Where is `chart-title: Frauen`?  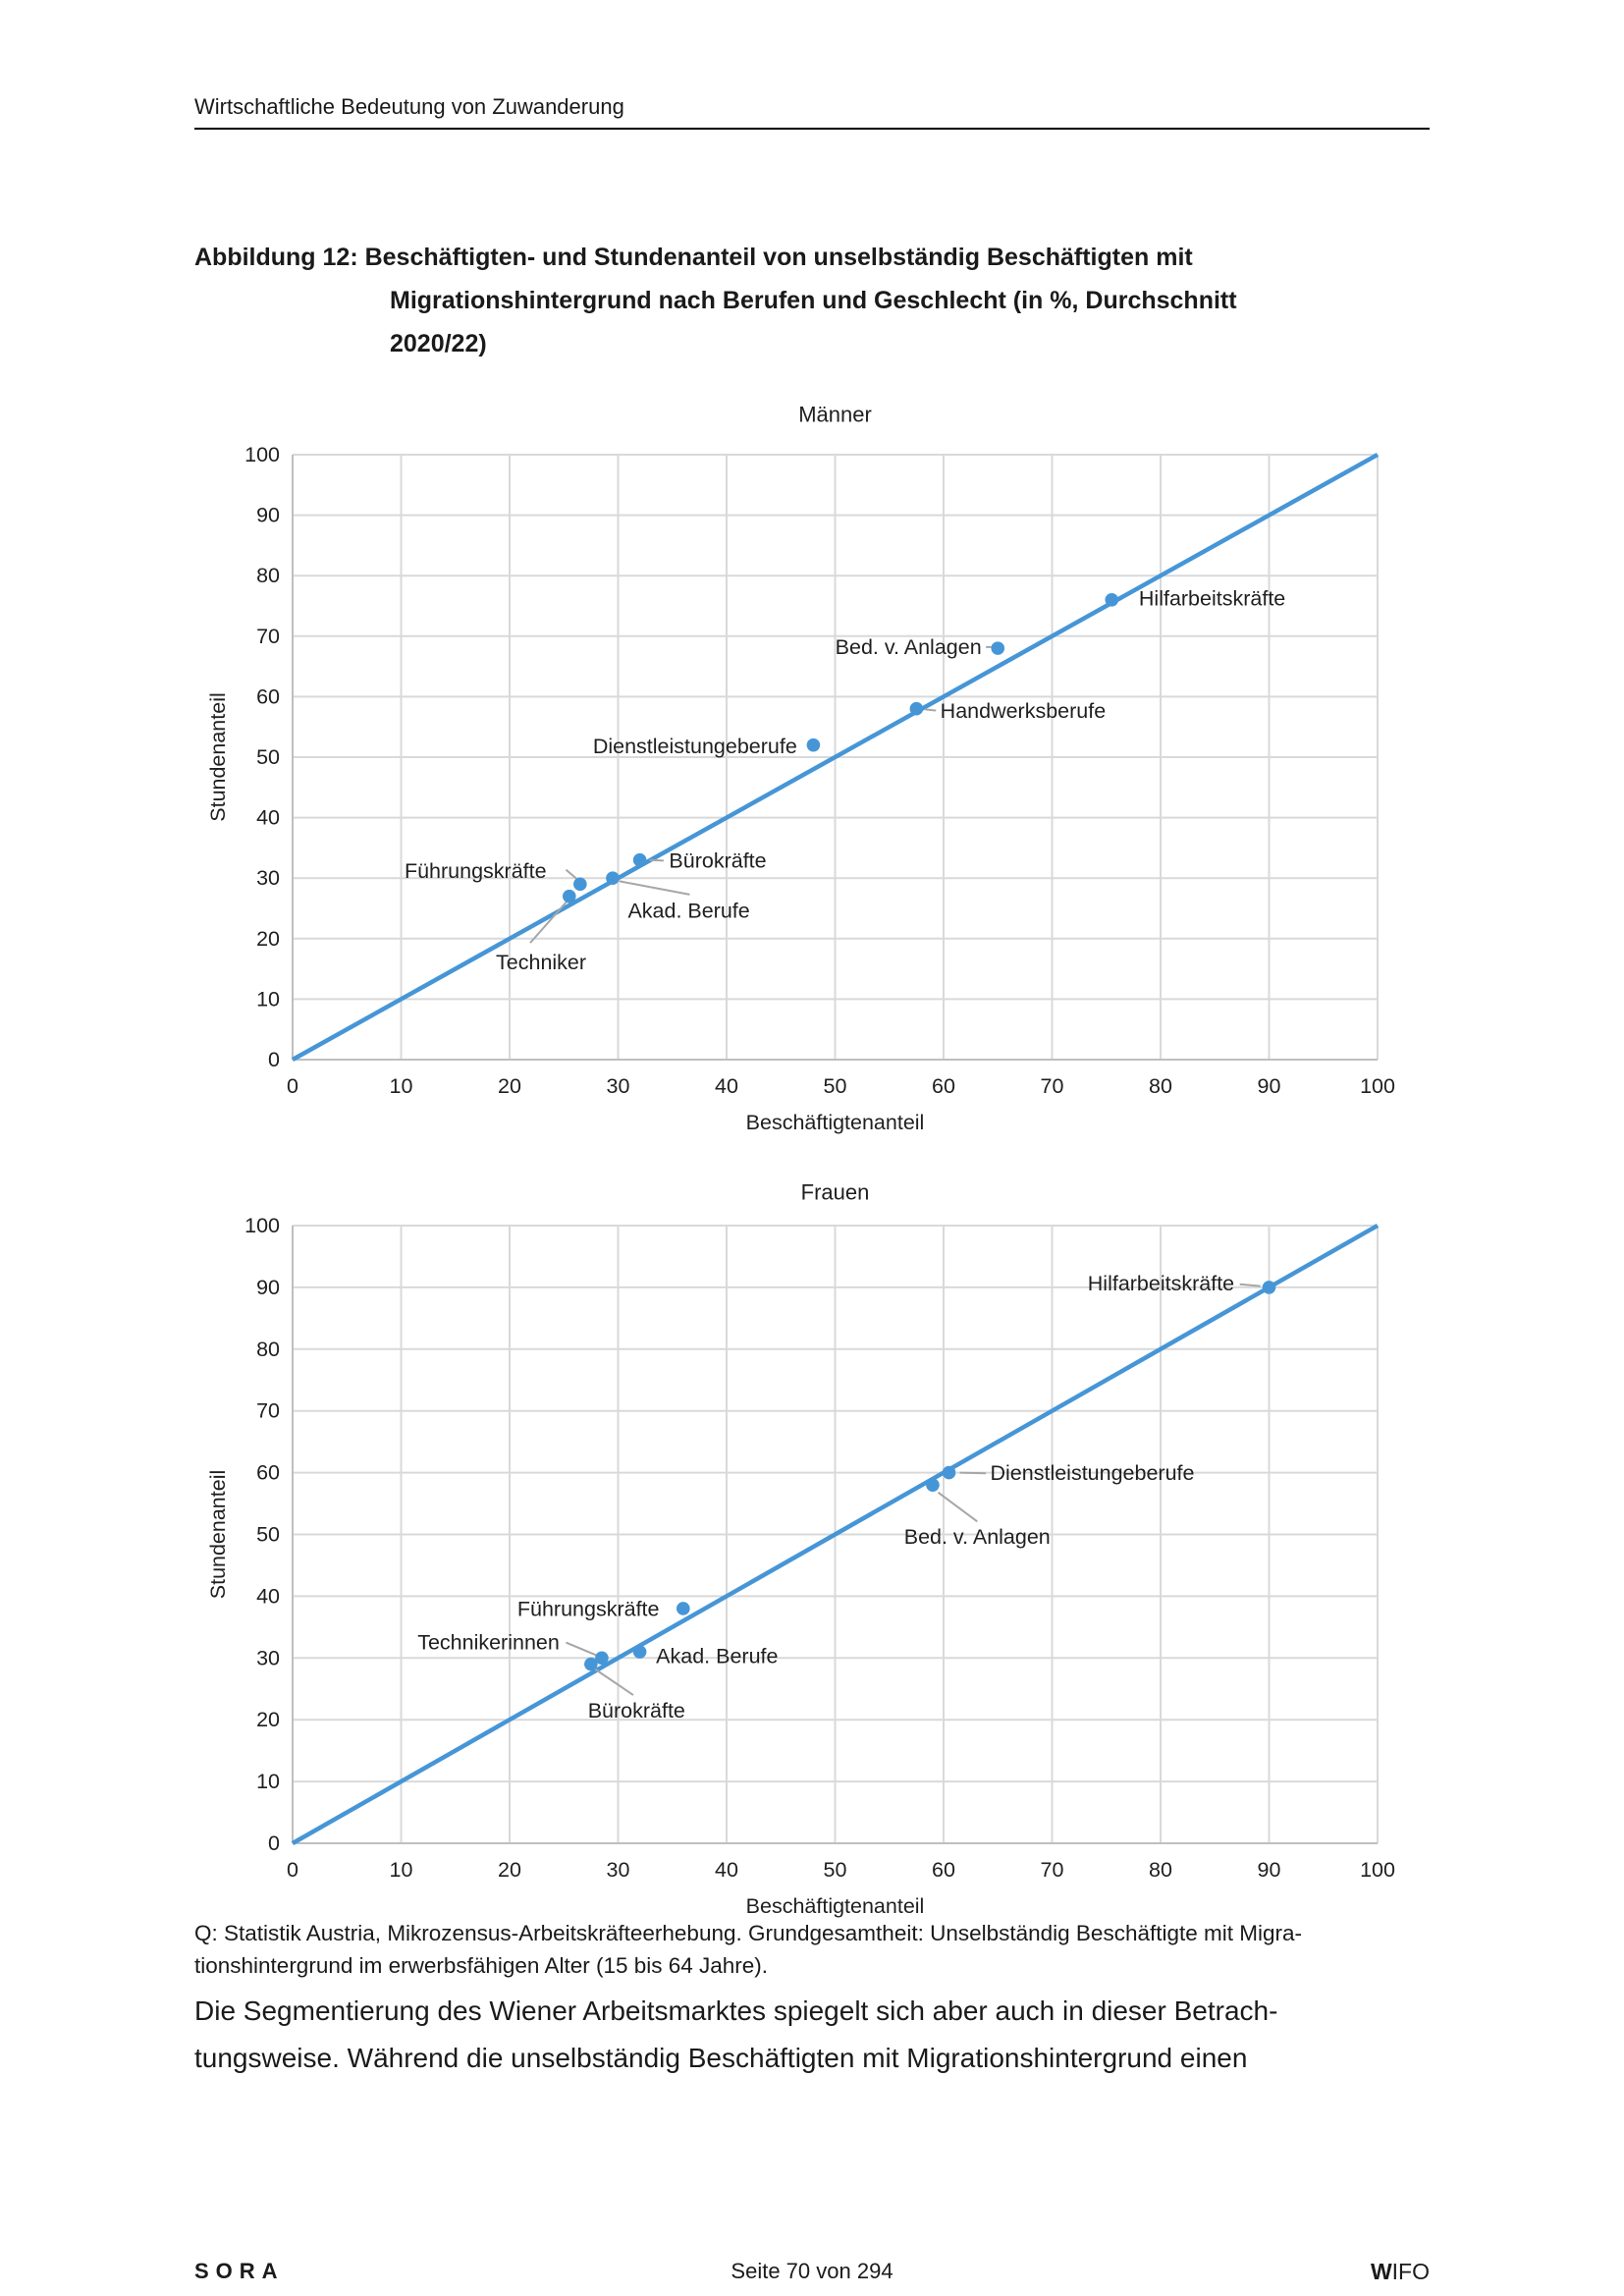
chart-title: Frauen is located at coordinates (835, 1192).